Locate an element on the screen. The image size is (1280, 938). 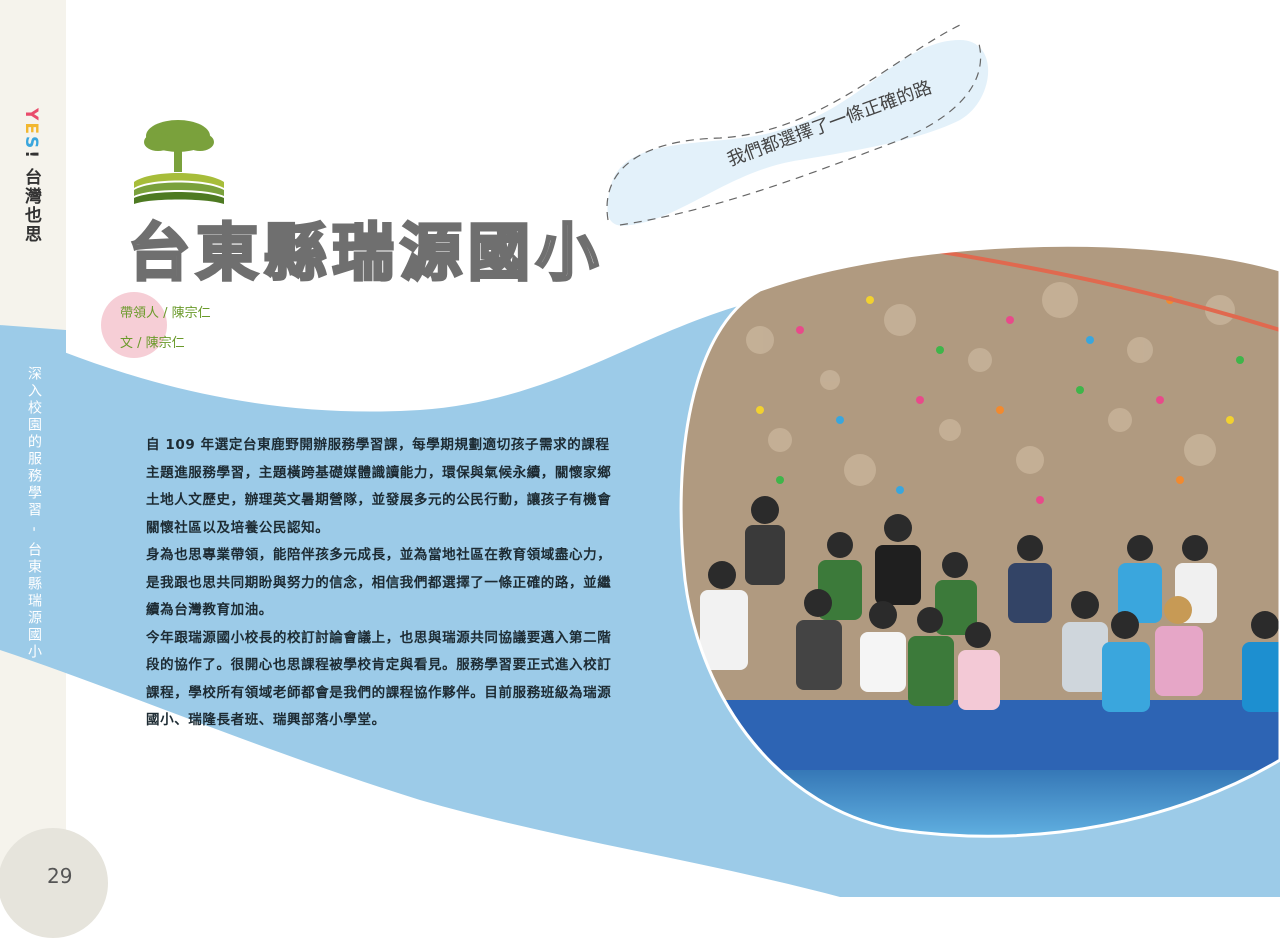
credit-decoration is located at coordinates (134, 325).